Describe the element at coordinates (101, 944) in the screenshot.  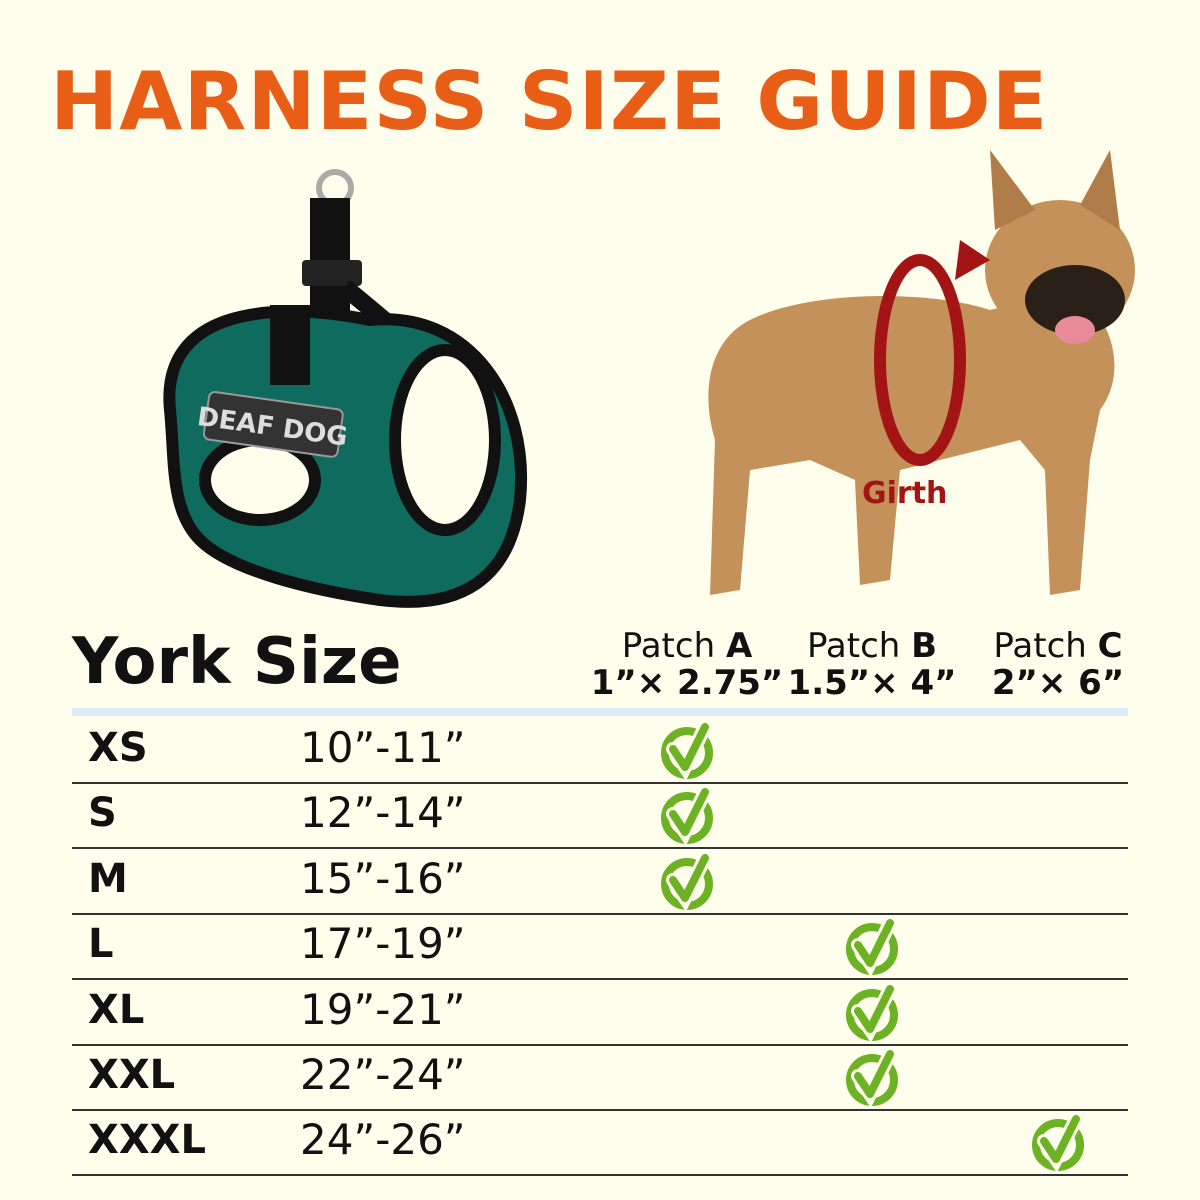
I see `size-label: L` at that location.